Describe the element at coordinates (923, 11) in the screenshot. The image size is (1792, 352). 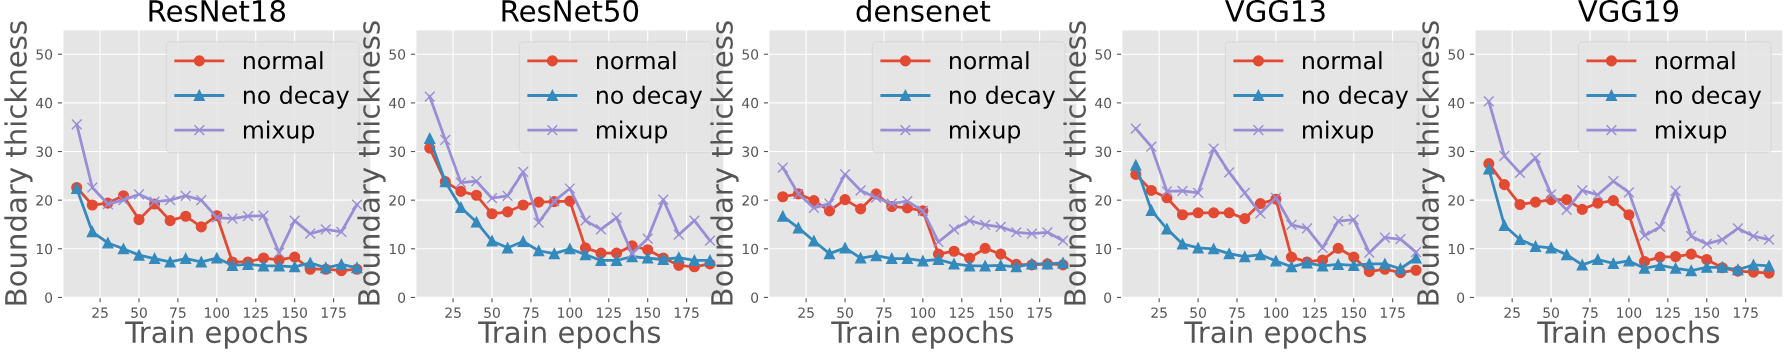
I see `chart-title: densenet` at that location.